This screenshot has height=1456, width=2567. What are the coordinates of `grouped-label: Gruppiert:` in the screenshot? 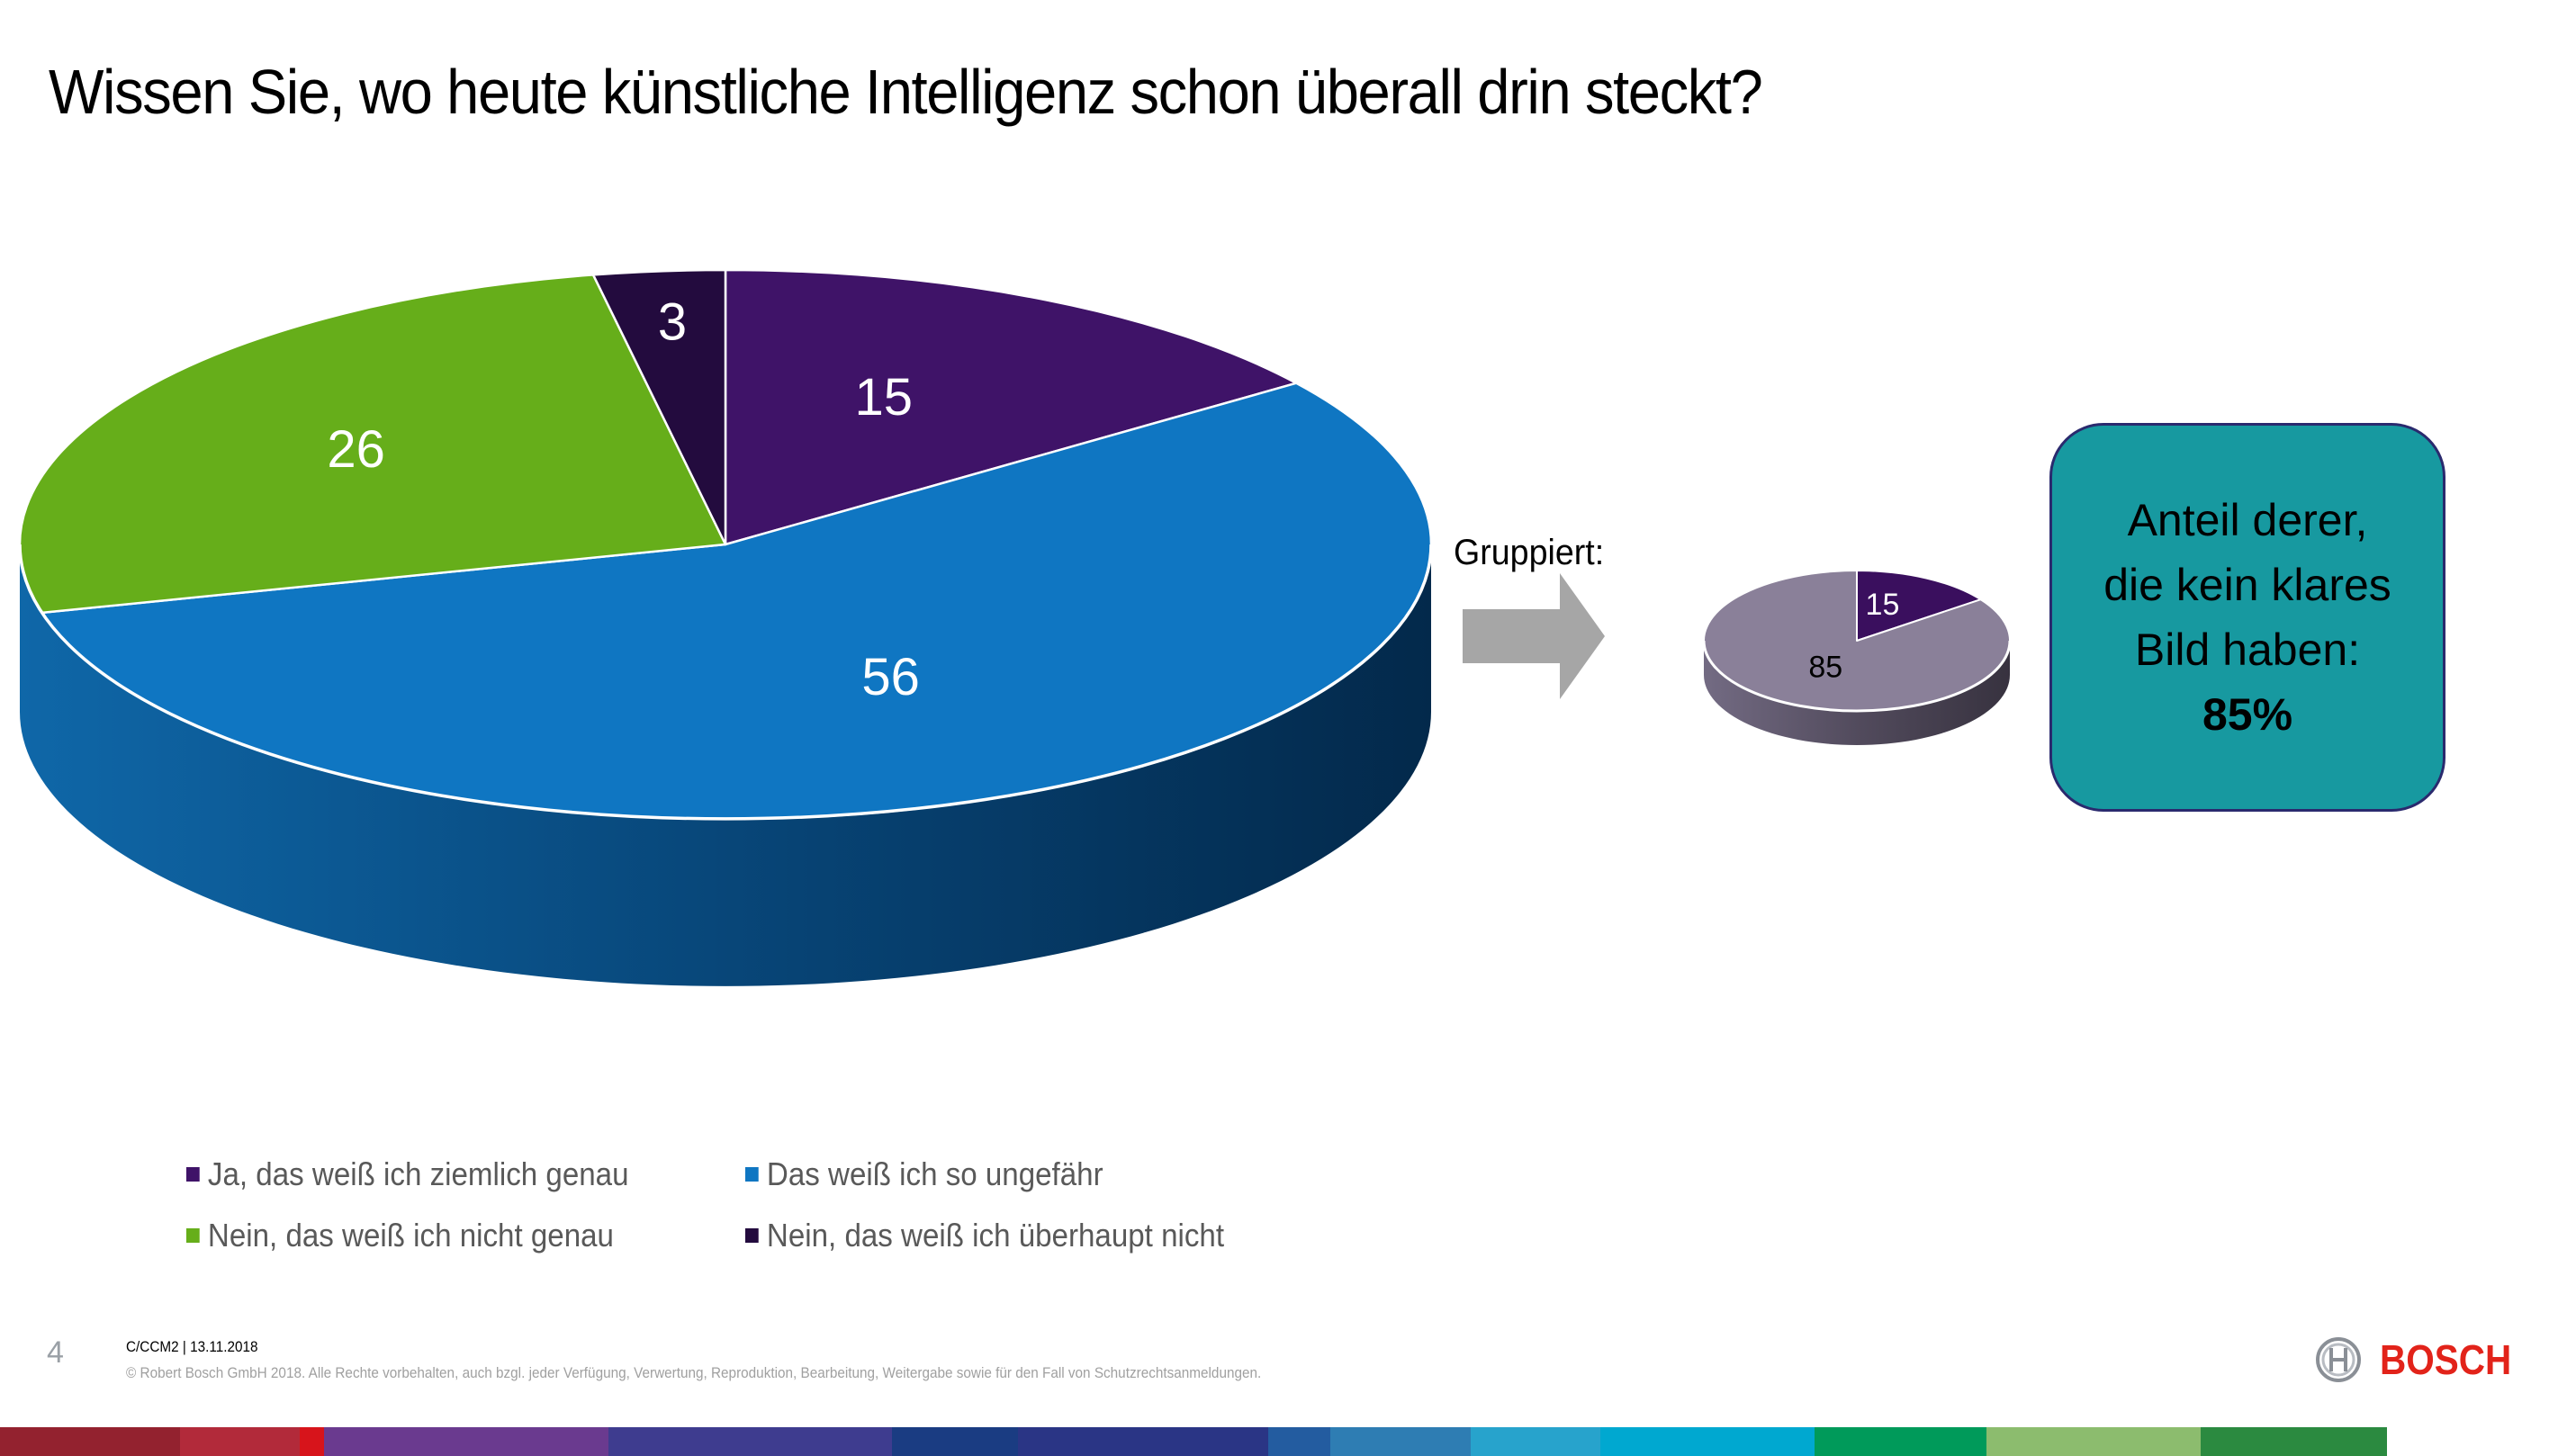 It's located at (1529, 552).